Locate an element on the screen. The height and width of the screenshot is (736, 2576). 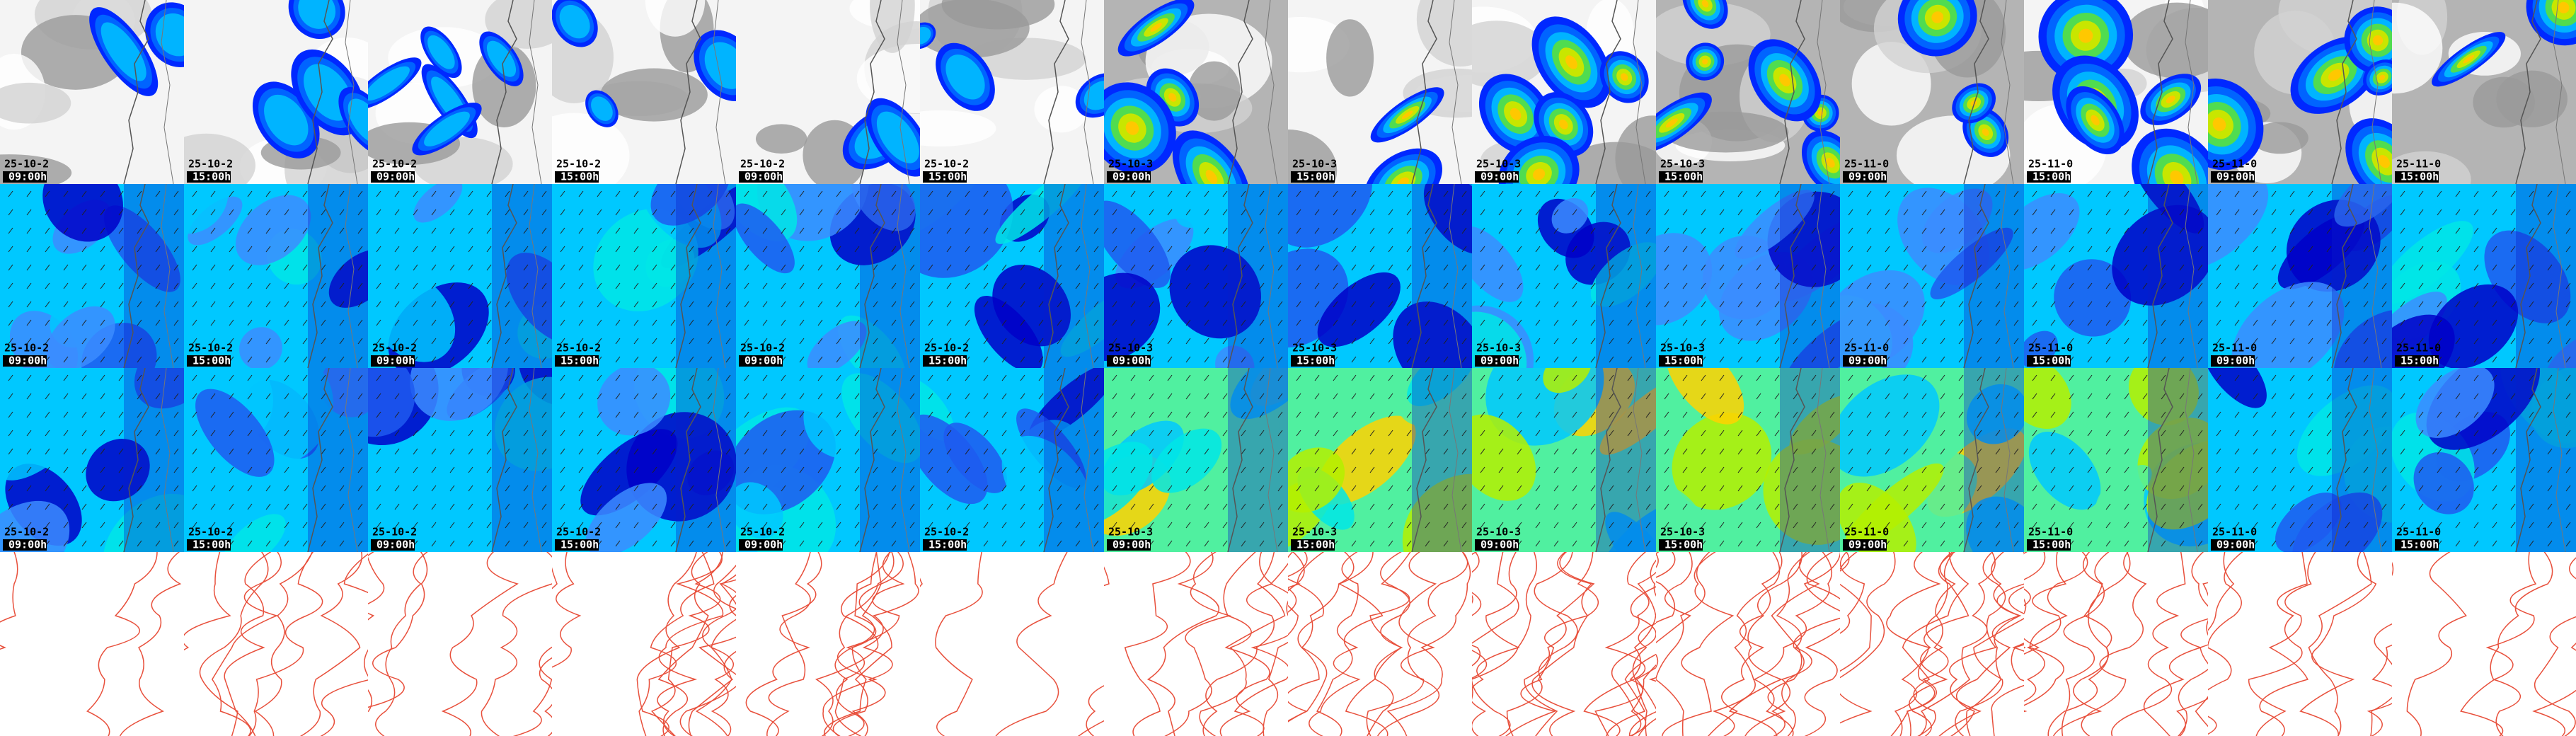
coastline is located at coordinates (1056, 276).